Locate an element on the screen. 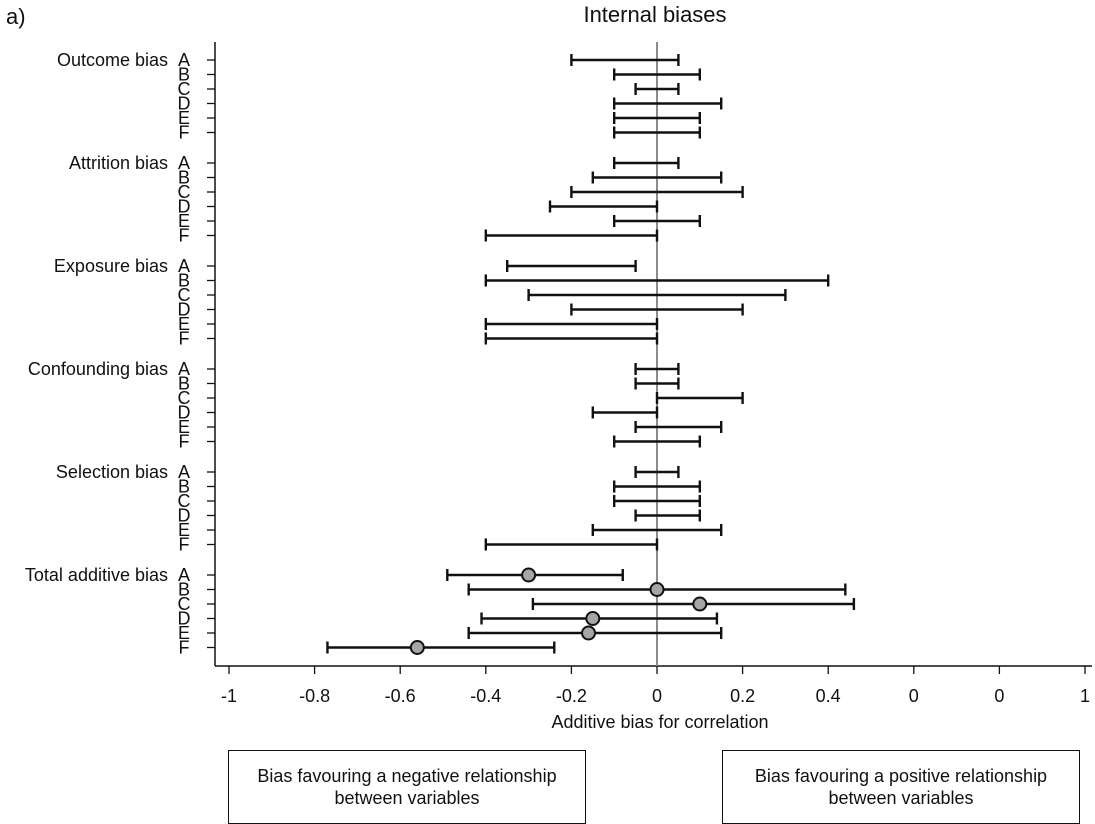  x-tick-label: -0.6 is located at coordinates (400, 696).